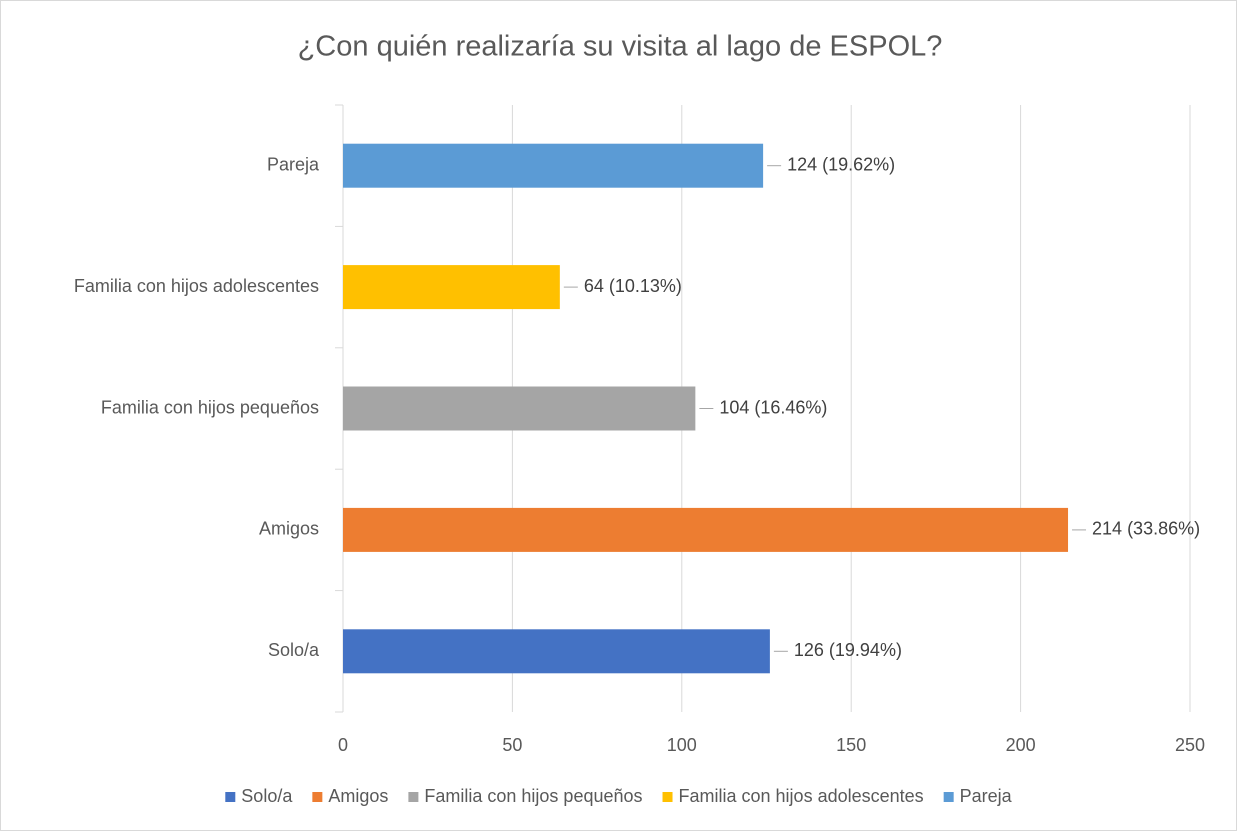 The width and height of the screenshot is (1237, 831). Describe the element at coordinates (986, 796) in the screenshot. I see `legend-label: Pareja` at that location.